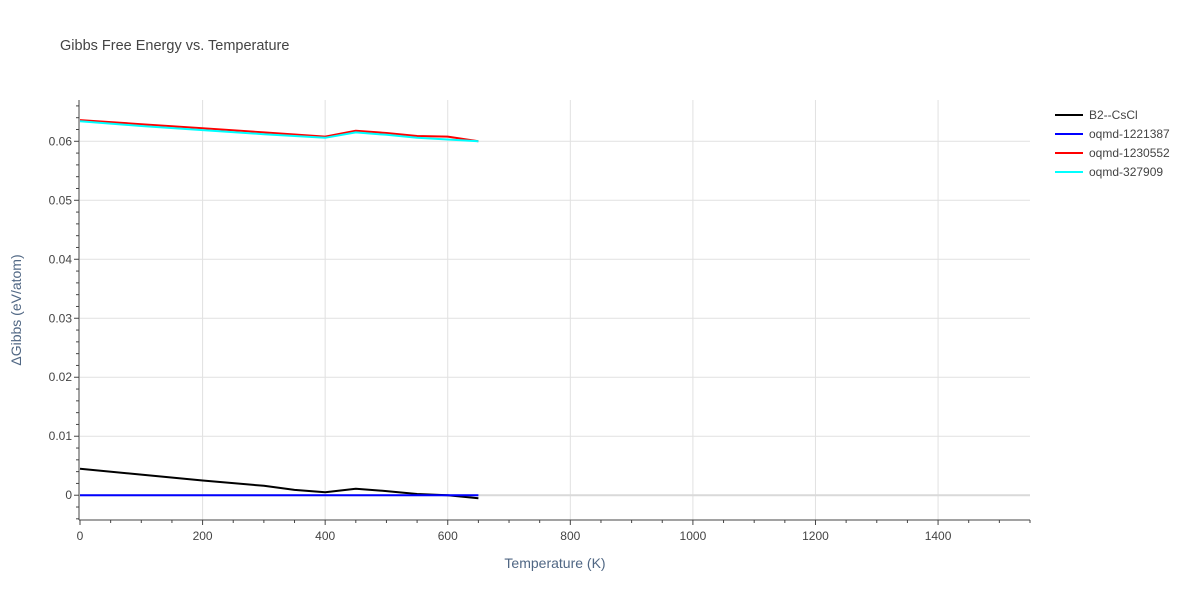 The image size is (1200, 600). What do you see at coordinates (1113, 115) in the screenshot?
I see `legend-label: B2--CsCl` at bounding box center [1113, 115].